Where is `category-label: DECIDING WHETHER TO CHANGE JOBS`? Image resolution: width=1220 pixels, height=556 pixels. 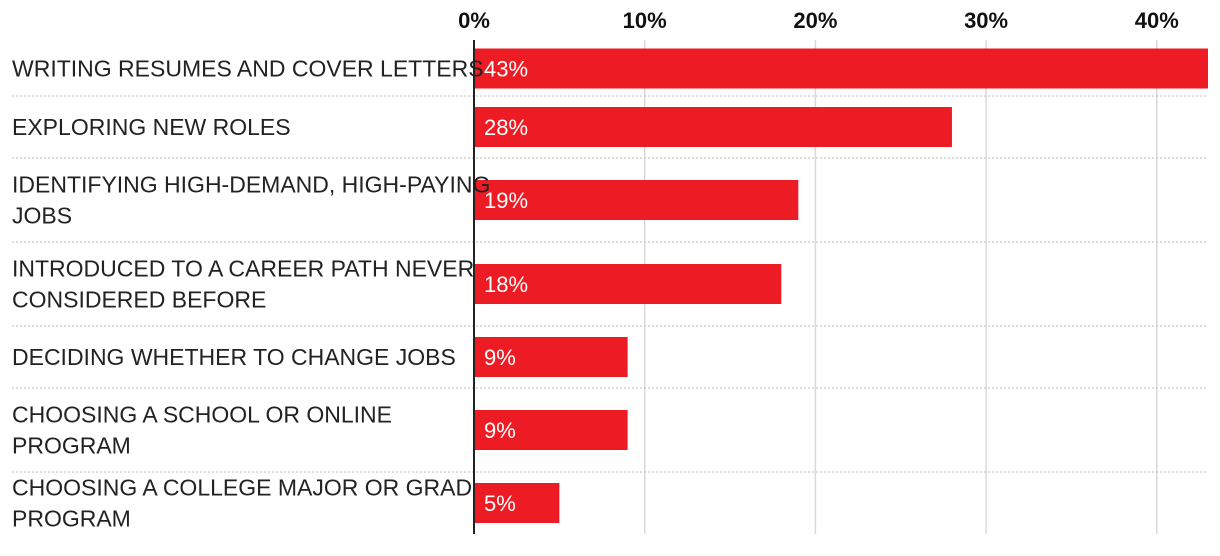 category-label: DECIDING WHETHER TO CHANGE JOBS is located at coordinates (234, 357).